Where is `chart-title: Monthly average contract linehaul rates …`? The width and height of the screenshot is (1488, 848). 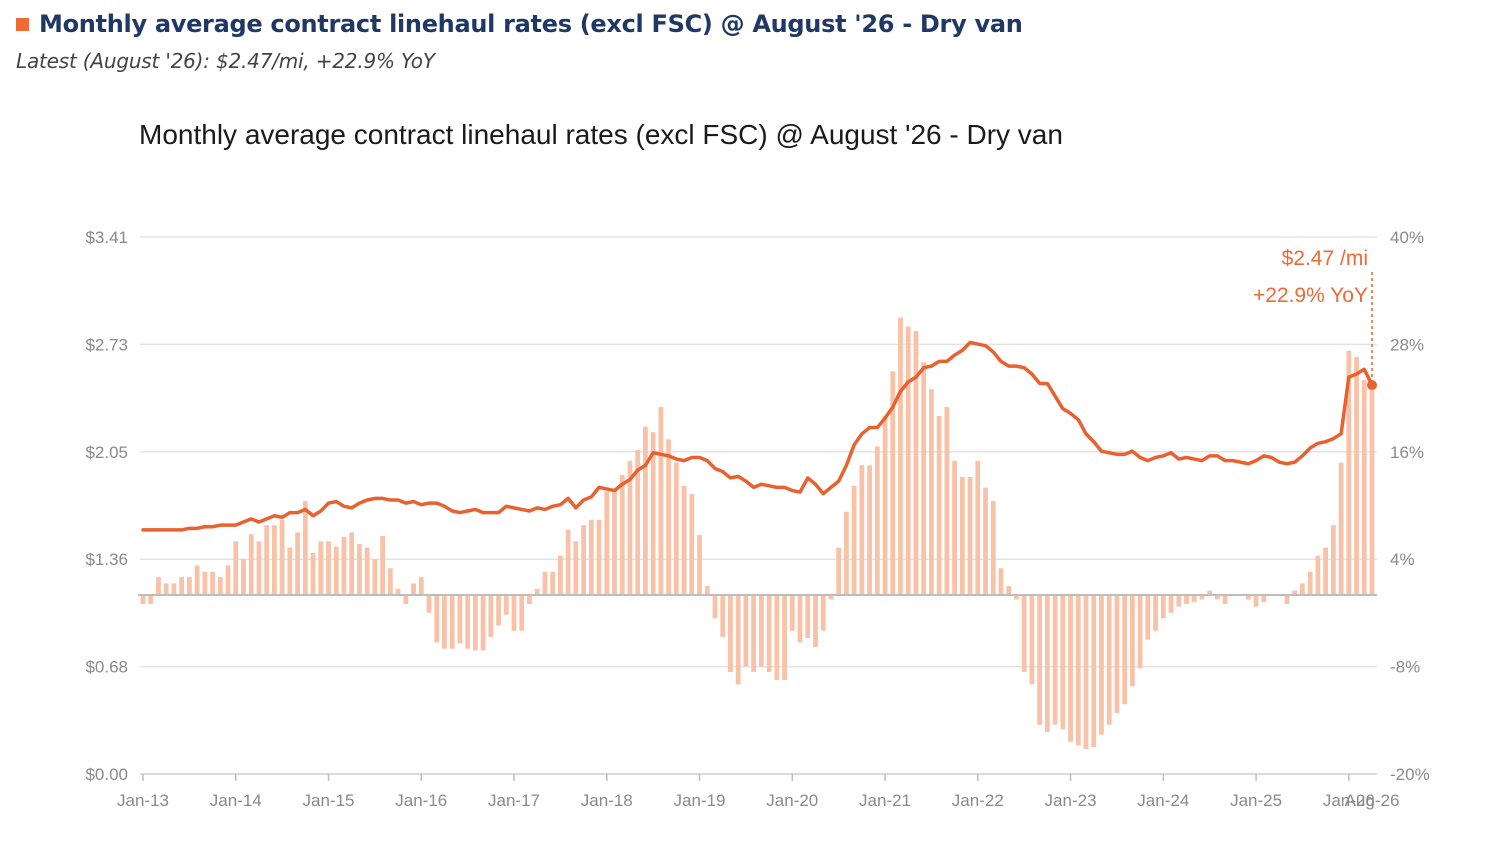 chart-title: Monthly average contract linehaul rates … is located at coordinates (601, 134).